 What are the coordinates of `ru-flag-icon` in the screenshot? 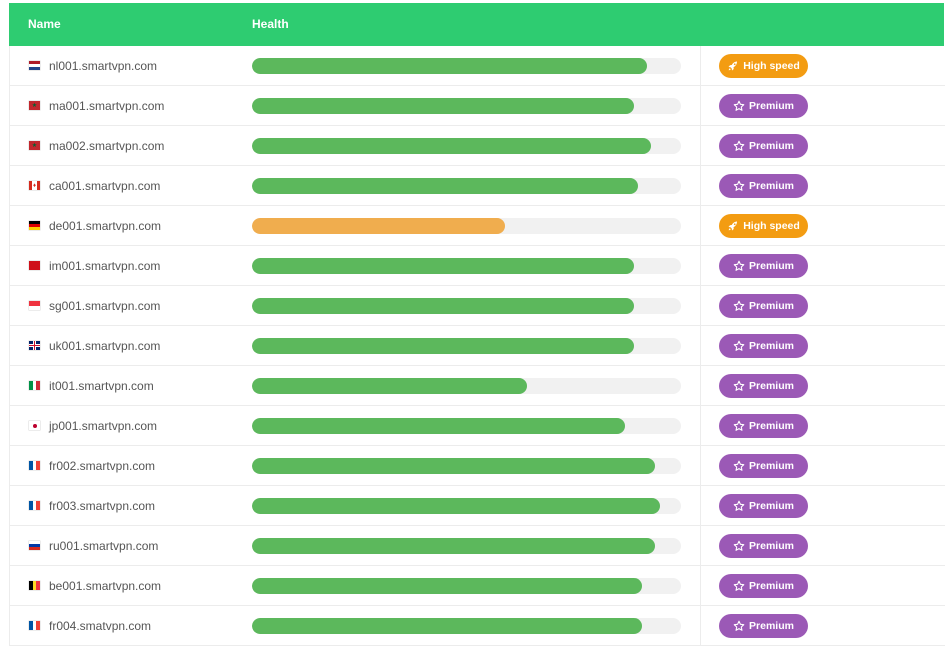 It's located at (34, 545).